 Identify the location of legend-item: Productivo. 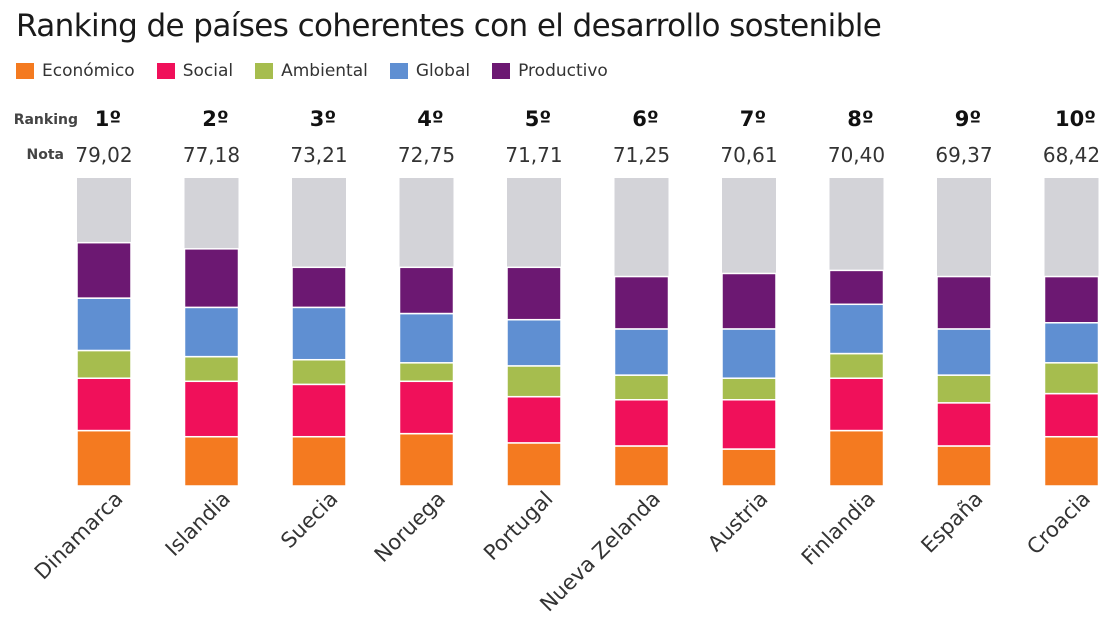
(550, 71).